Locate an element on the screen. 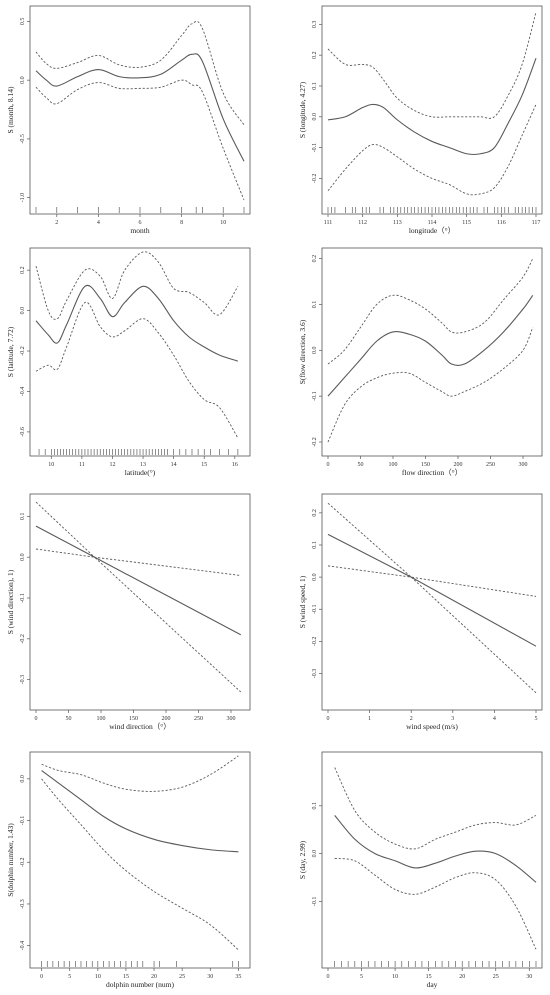  x-axis-label: flow direction（°） is located at coordinates (432, 472).